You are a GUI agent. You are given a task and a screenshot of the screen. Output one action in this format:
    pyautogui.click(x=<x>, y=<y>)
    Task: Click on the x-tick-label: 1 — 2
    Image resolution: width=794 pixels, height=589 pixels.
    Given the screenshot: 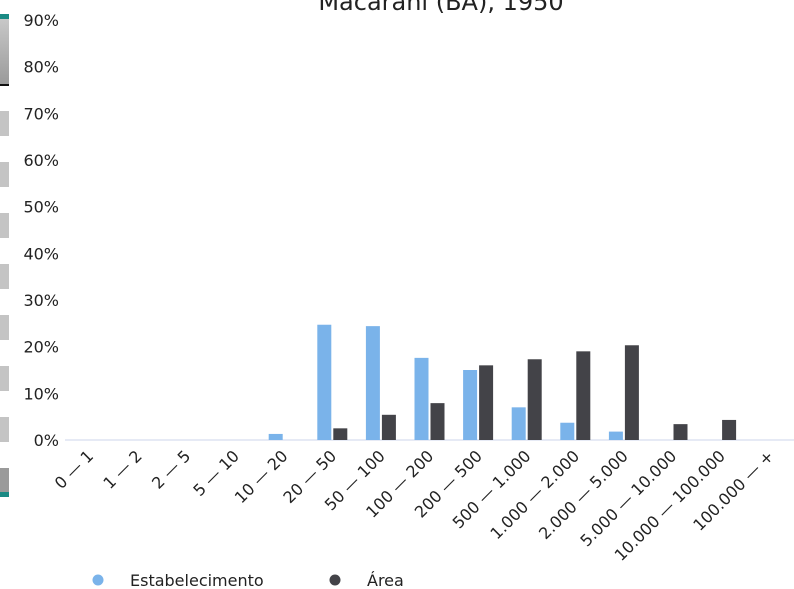 What is the action you would take?
    pyautogui.click(x=122, y=469)
    